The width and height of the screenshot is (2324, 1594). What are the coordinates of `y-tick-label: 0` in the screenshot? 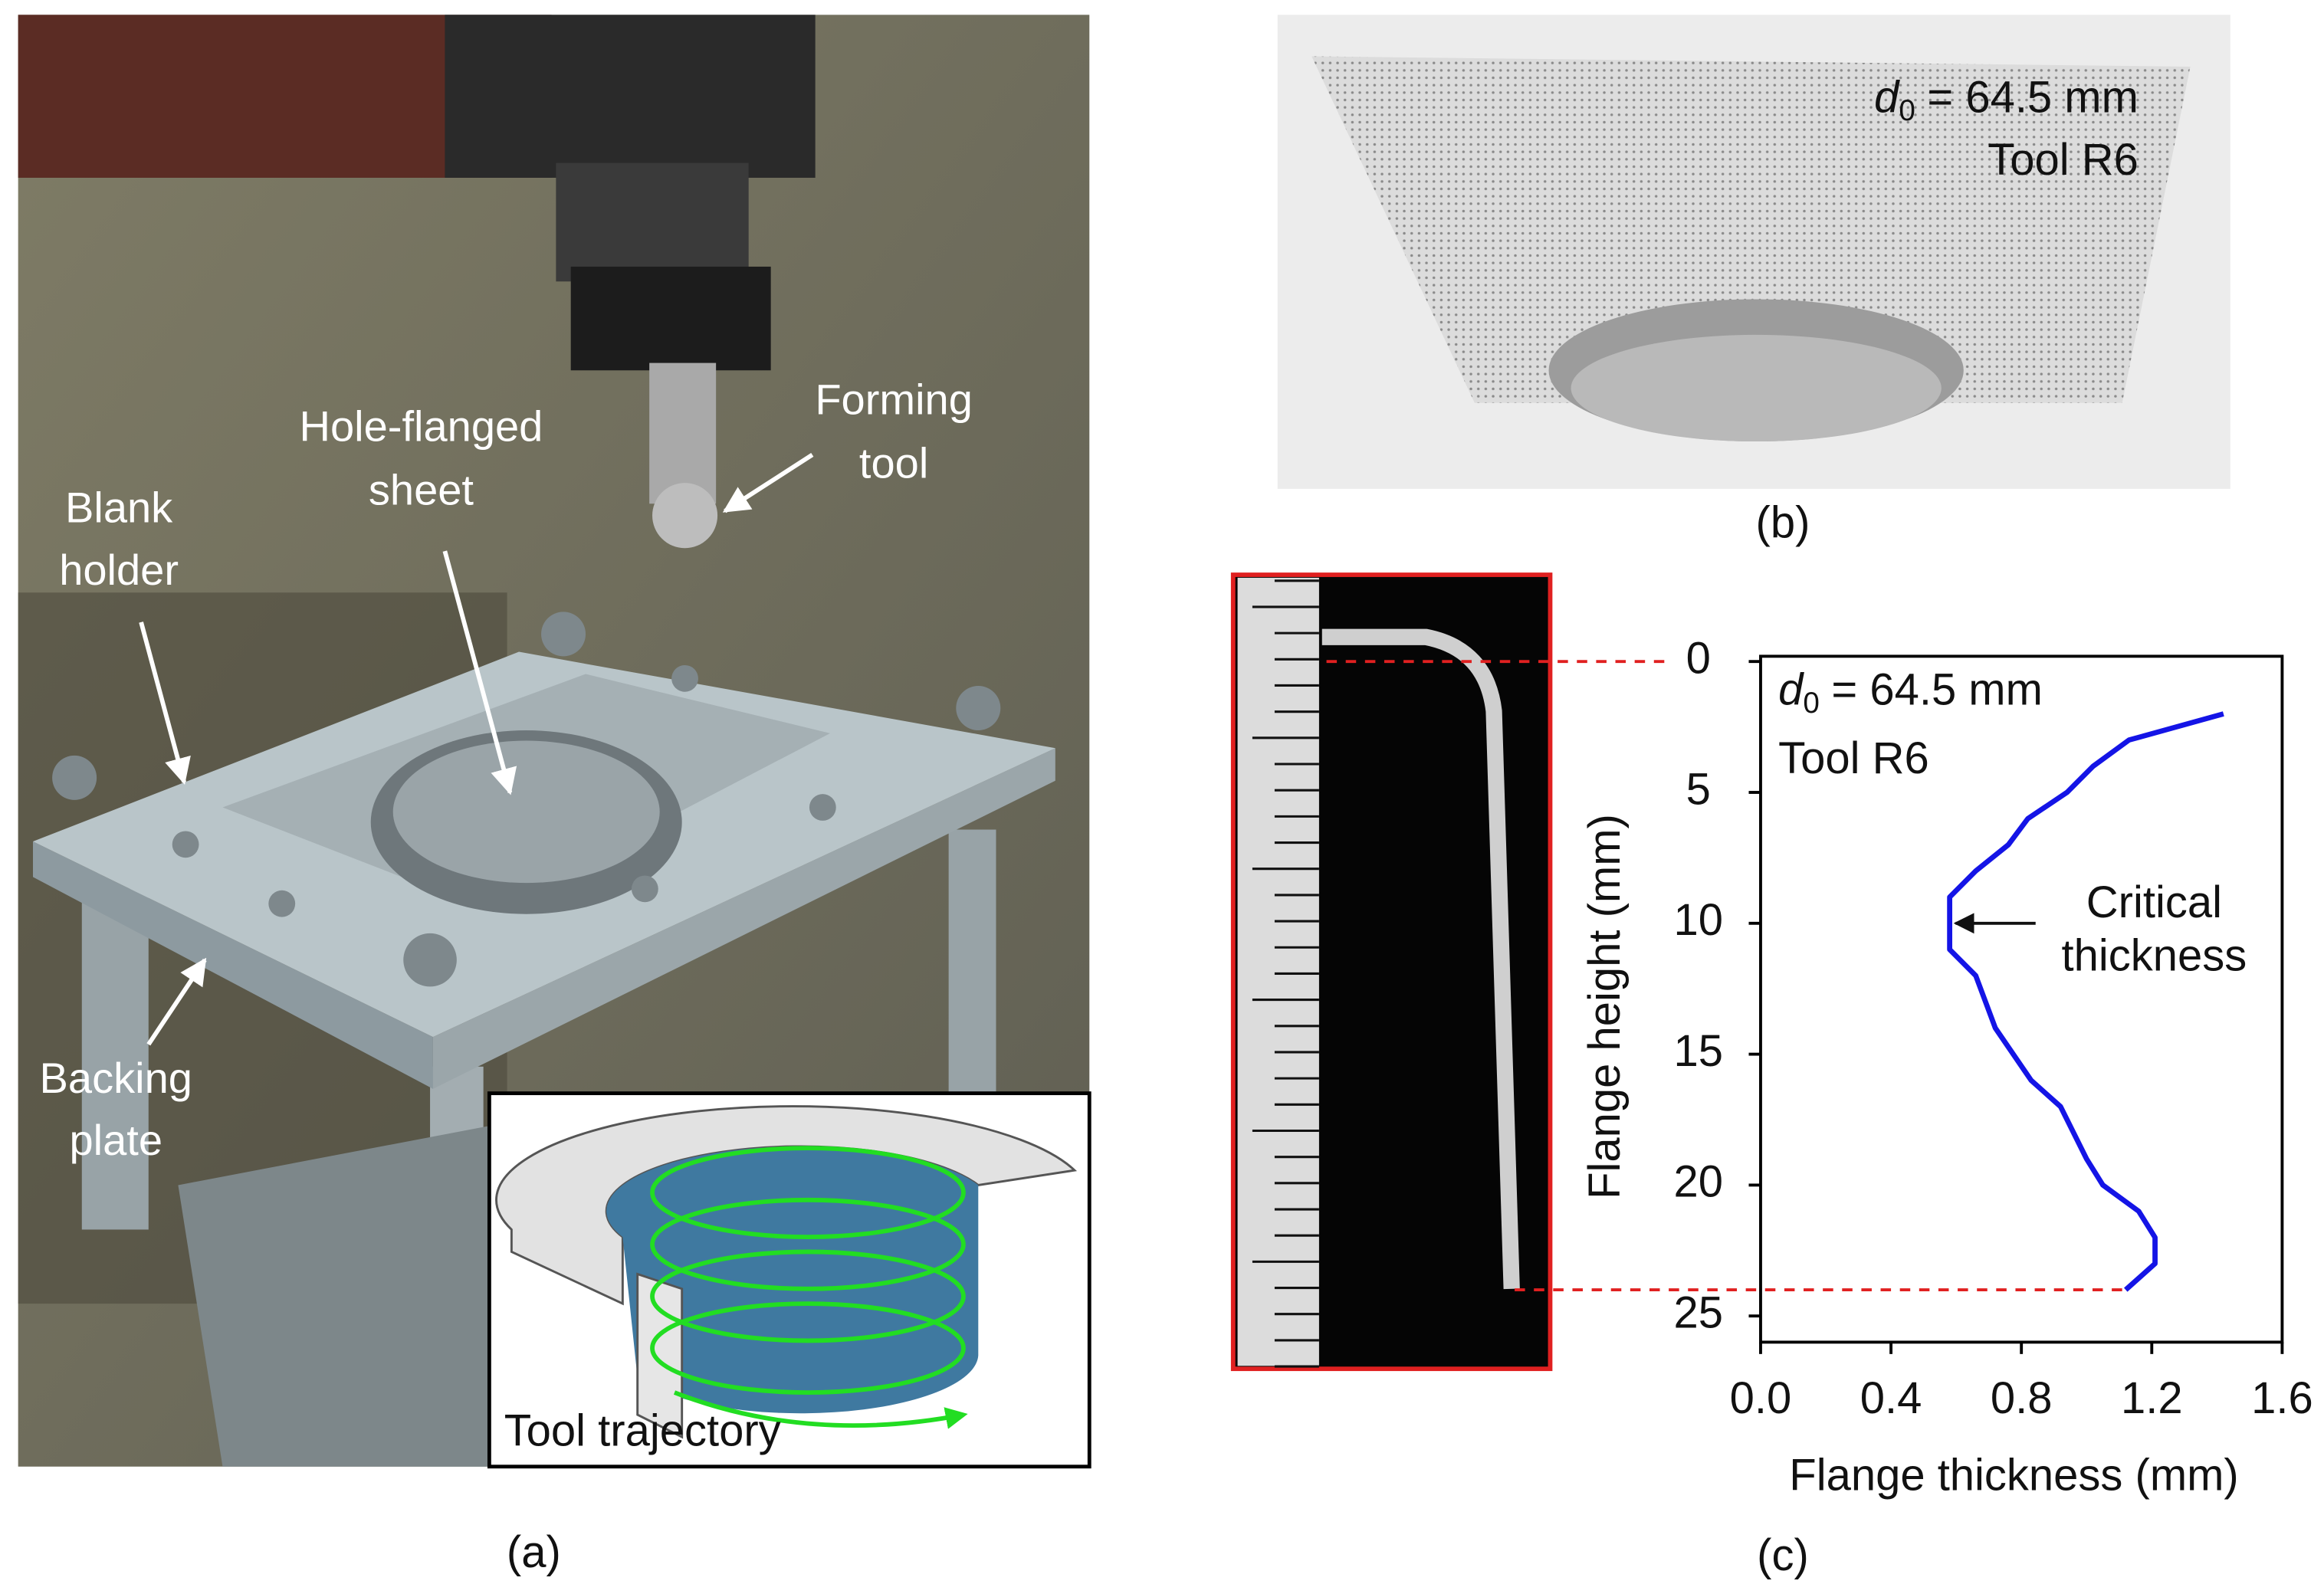 It's located at (1698, 660).